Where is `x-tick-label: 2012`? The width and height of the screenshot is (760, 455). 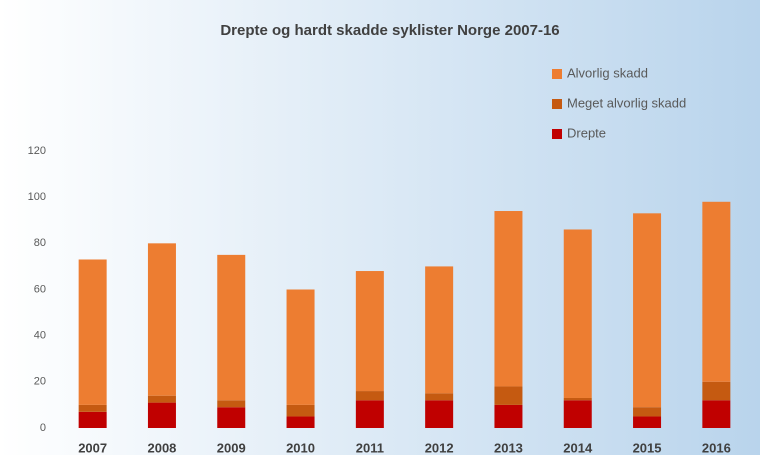 x-tick-label: 2012 is located at coordinates (439, 447).